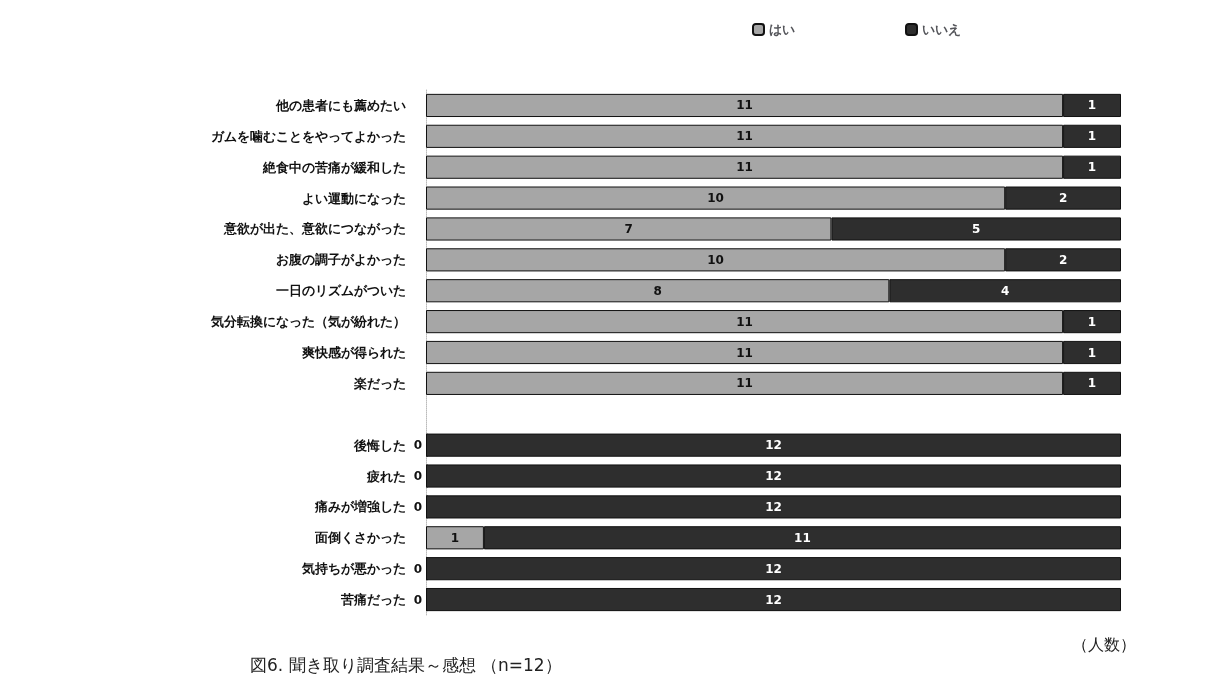 The image size is (1216, 690). Describe the element at coordinates (340, 105) in the screenshot. I see `y-tick-label: 他の患者にも薦めたい` at that location.